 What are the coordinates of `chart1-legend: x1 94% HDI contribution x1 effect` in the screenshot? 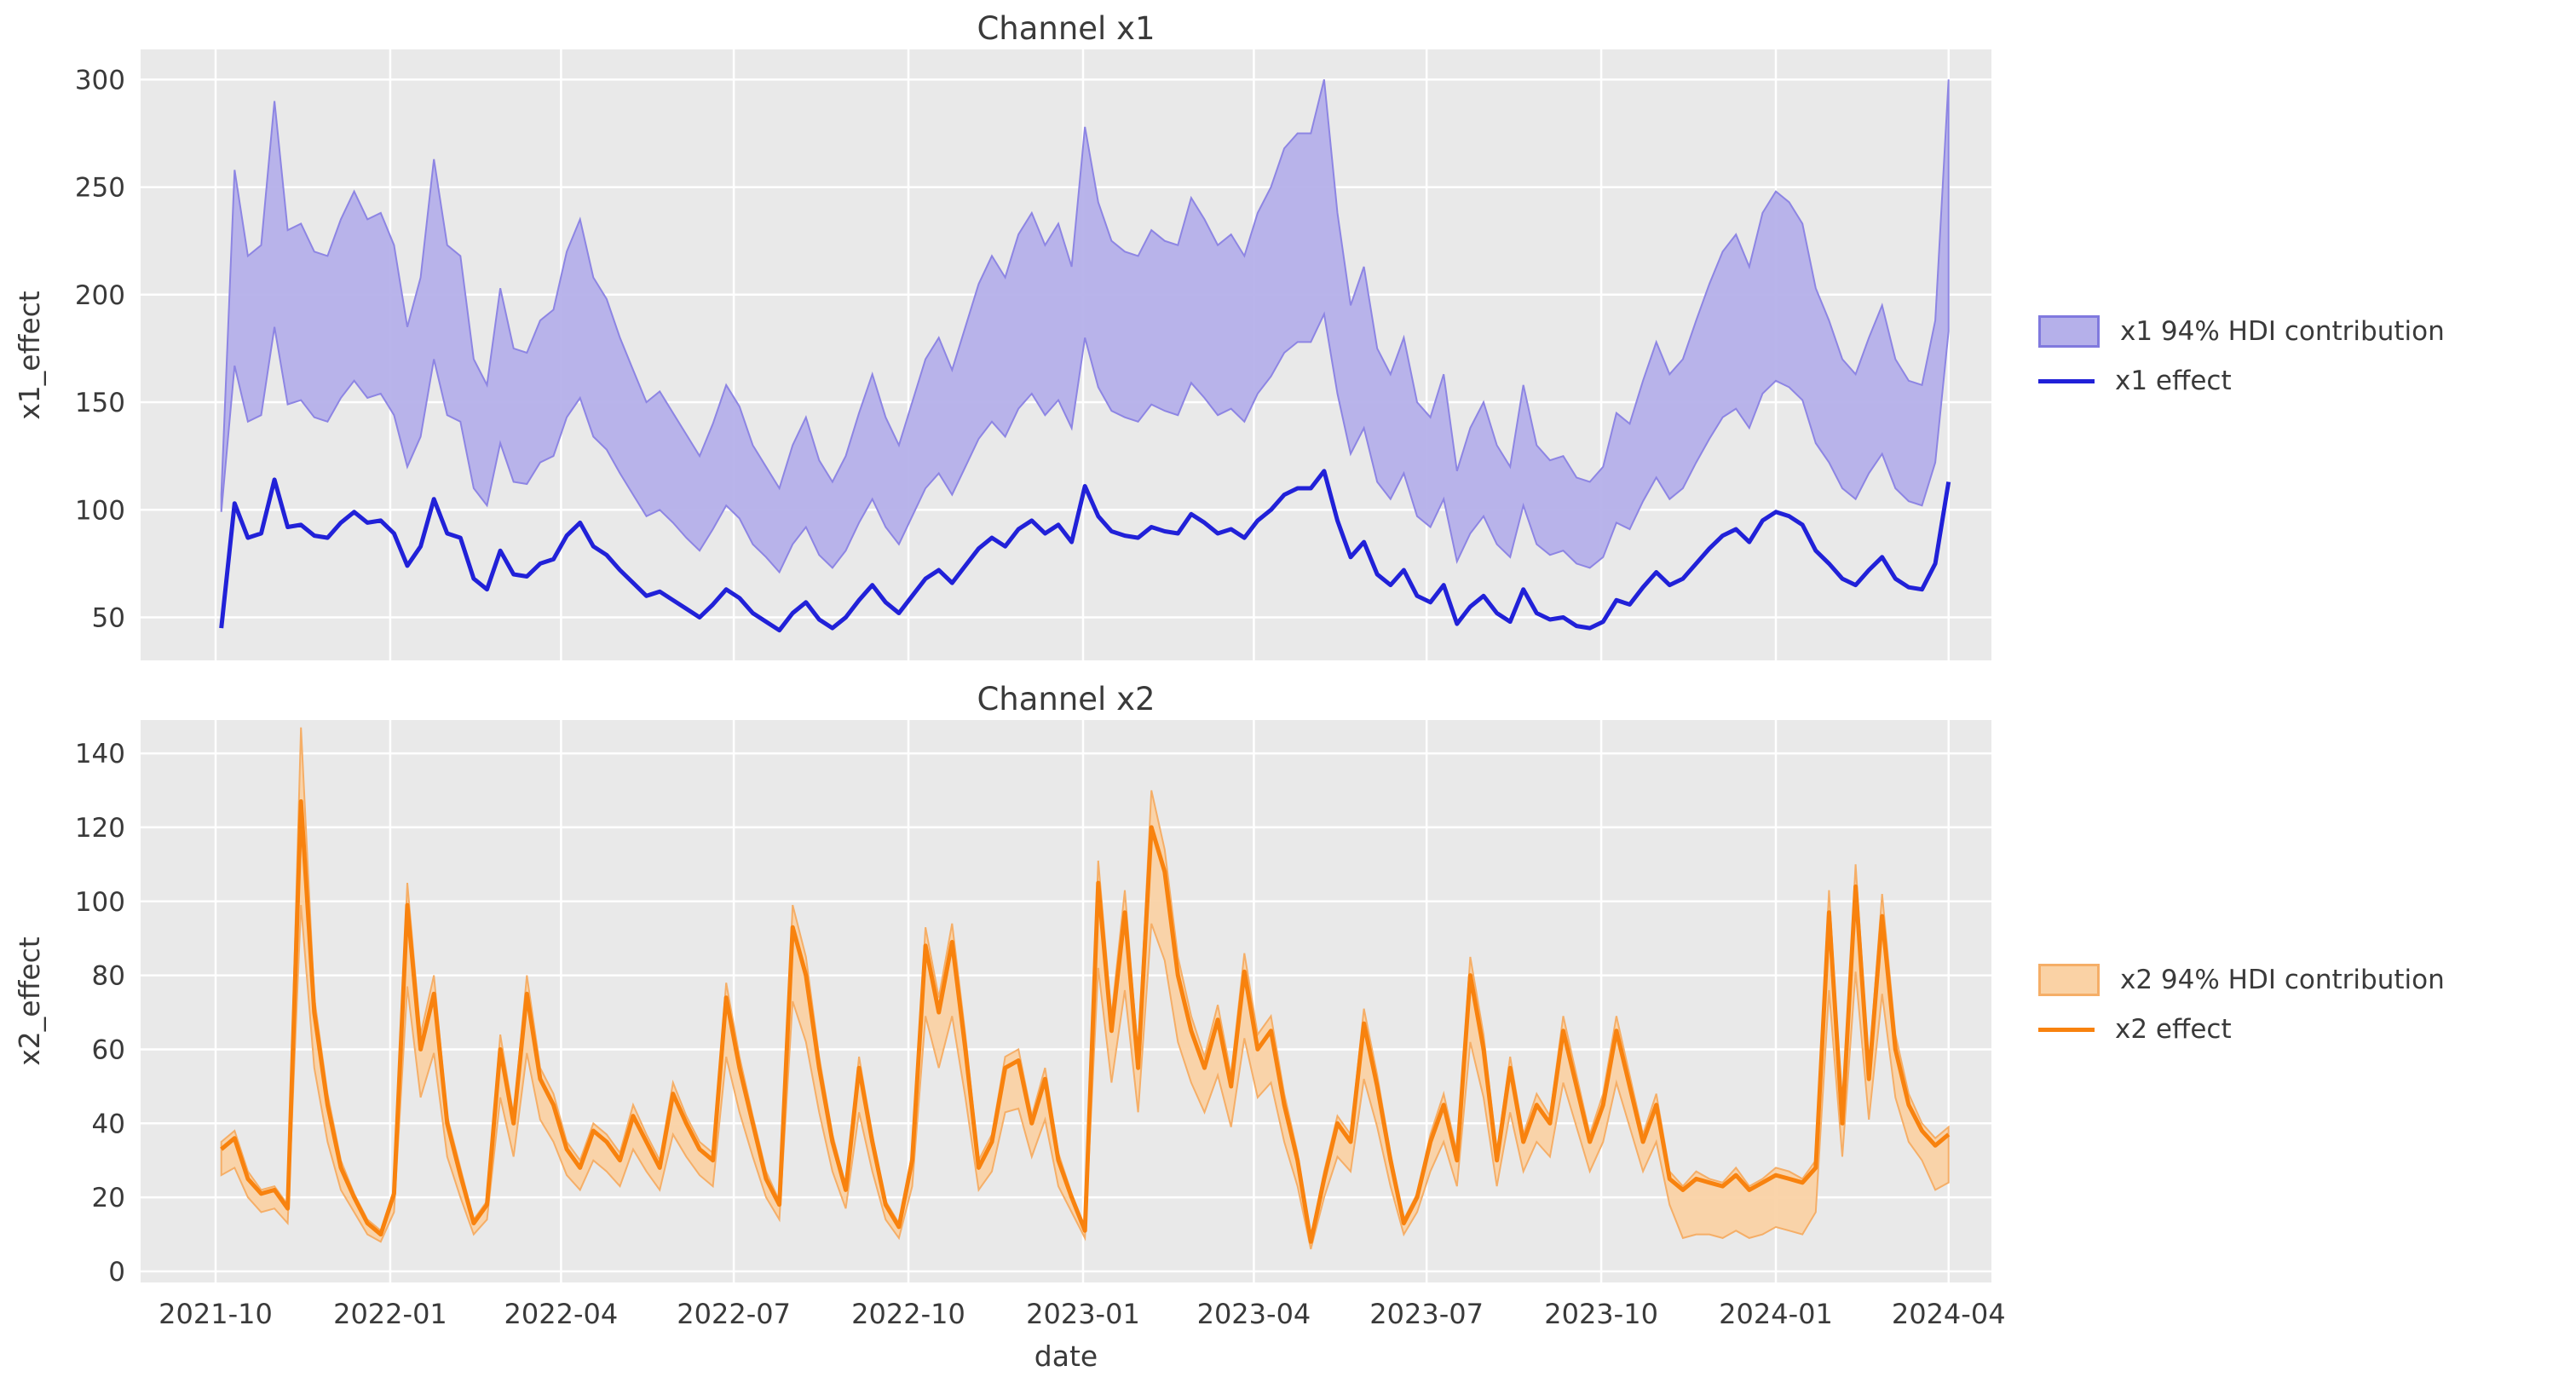 It's located at (2302, 356).